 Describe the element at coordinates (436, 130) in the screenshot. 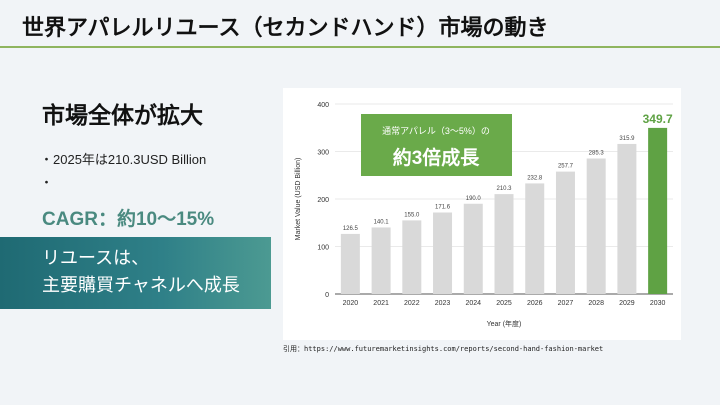

I see `callout-line-1: 通常アパレル（3〜5%）の` at that location.